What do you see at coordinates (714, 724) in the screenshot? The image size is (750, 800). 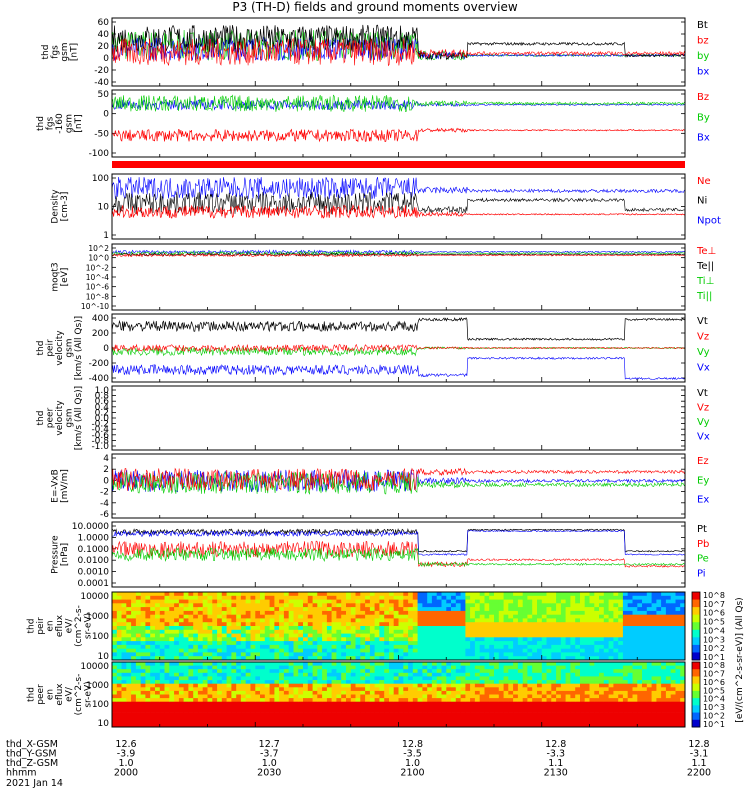 I see `colorbar-tick-label: 10^1` at bounding box center [714, 724].